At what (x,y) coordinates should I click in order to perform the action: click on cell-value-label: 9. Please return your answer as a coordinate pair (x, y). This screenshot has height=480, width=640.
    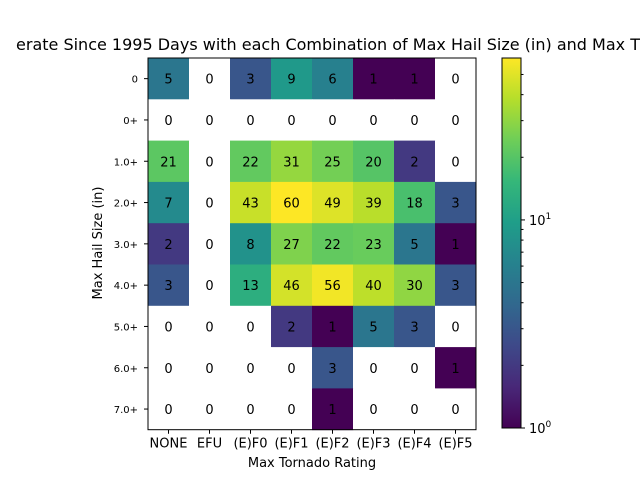
    Looking at the image, I should click on (291, 80).